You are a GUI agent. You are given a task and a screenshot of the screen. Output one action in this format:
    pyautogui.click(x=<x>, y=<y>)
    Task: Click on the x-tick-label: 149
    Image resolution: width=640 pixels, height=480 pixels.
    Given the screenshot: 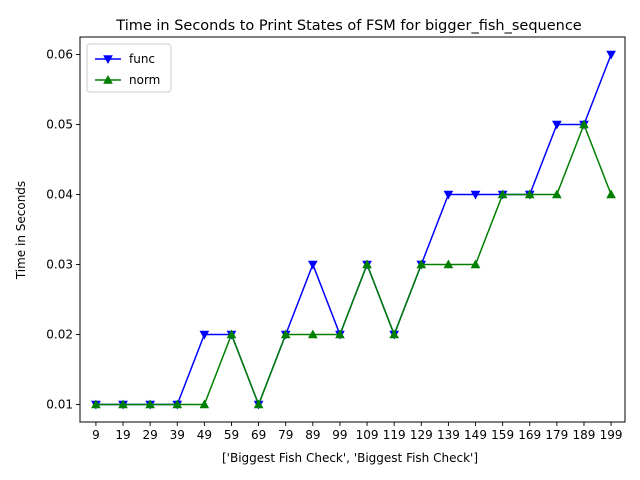 What is the action you would take?
    pyautogui.click(x=475, y=435)
    